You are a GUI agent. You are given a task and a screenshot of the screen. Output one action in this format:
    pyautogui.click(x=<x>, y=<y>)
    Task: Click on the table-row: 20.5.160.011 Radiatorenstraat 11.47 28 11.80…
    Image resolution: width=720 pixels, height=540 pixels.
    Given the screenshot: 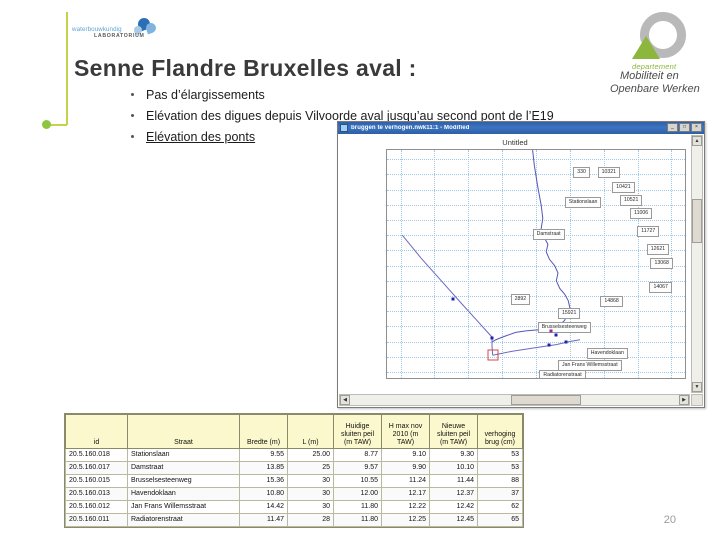 What is the action you would take?
    pyautogui.click(x=294, y=520)
    